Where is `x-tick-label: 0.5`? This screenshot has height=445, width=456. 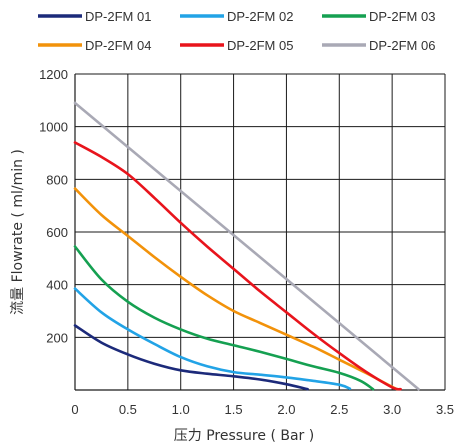 x-tick-label: 0.5 is located at coordinates (128, 409).